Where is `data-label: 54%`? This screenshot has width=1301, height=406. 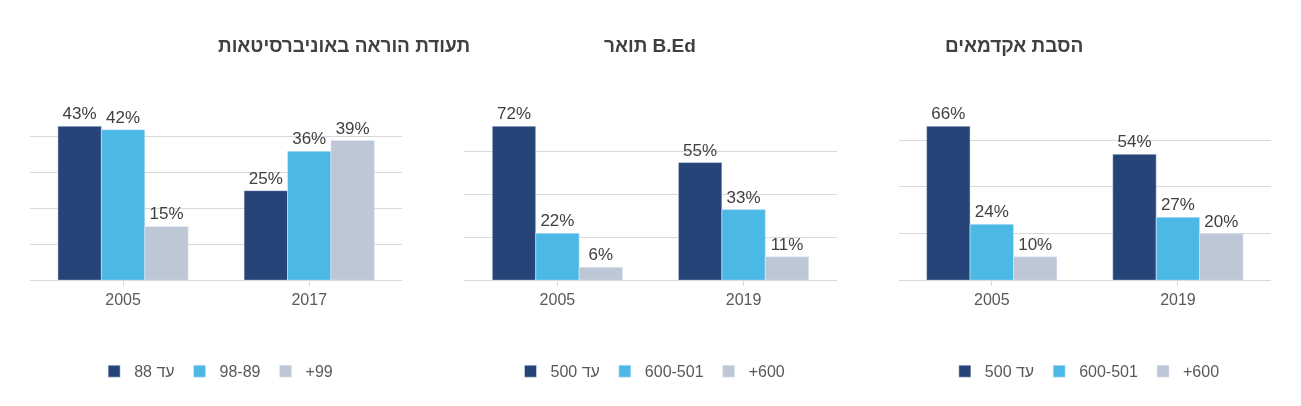
data-label: 54% is located at coordinates (1134, 142).